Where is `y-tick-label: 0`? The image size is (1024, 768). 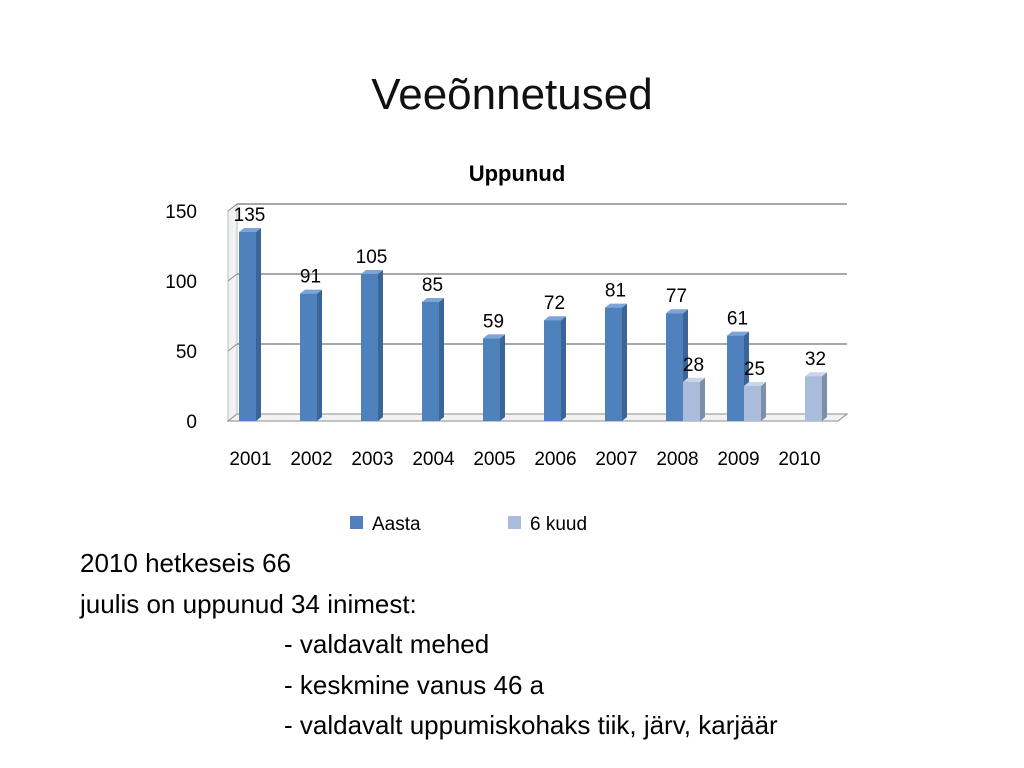 y-tick-label: 0 is located at coordinates (191, 422).